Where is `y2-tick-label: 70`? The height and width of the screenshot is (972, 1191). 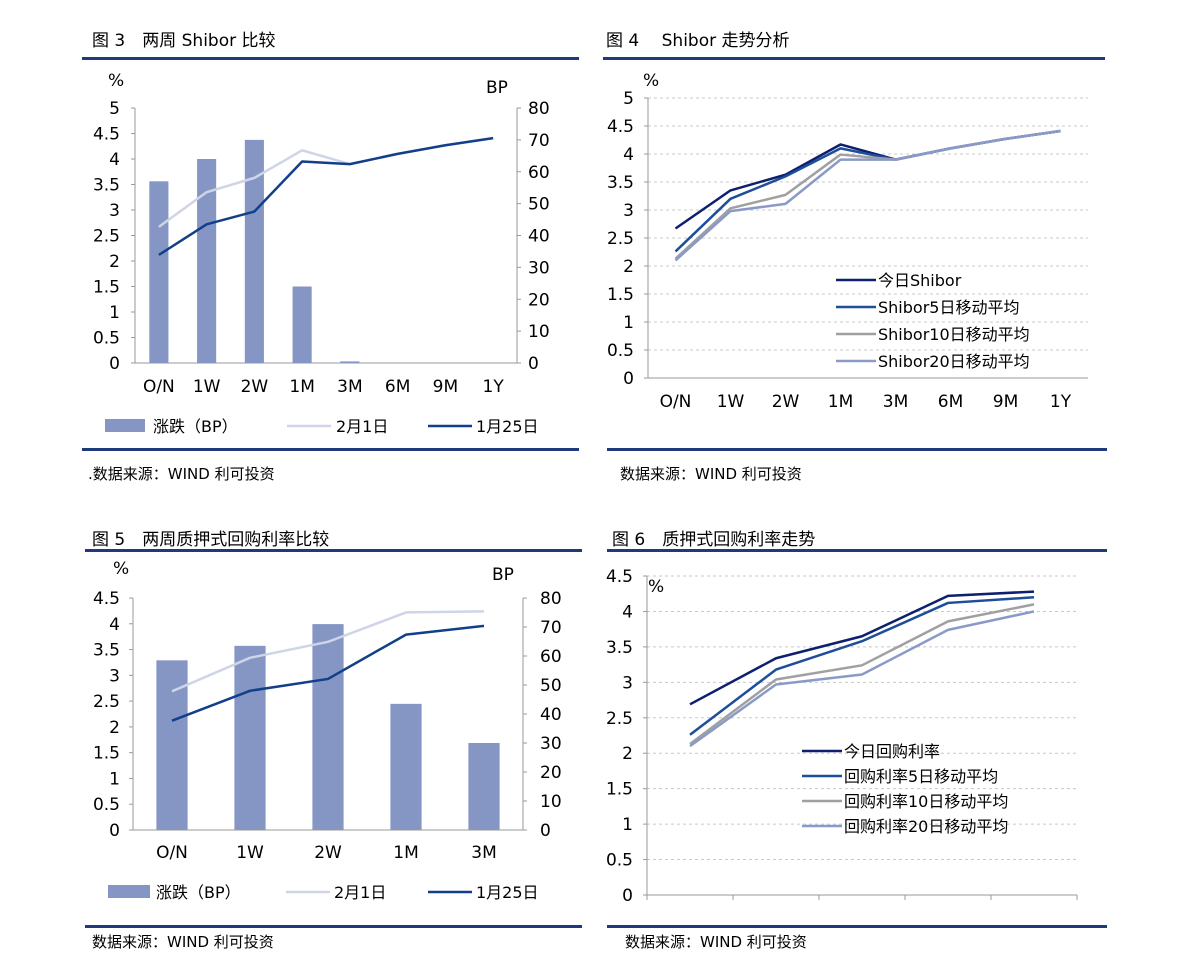
y2-tick-label: 70 is located at coordinates (539, 141).